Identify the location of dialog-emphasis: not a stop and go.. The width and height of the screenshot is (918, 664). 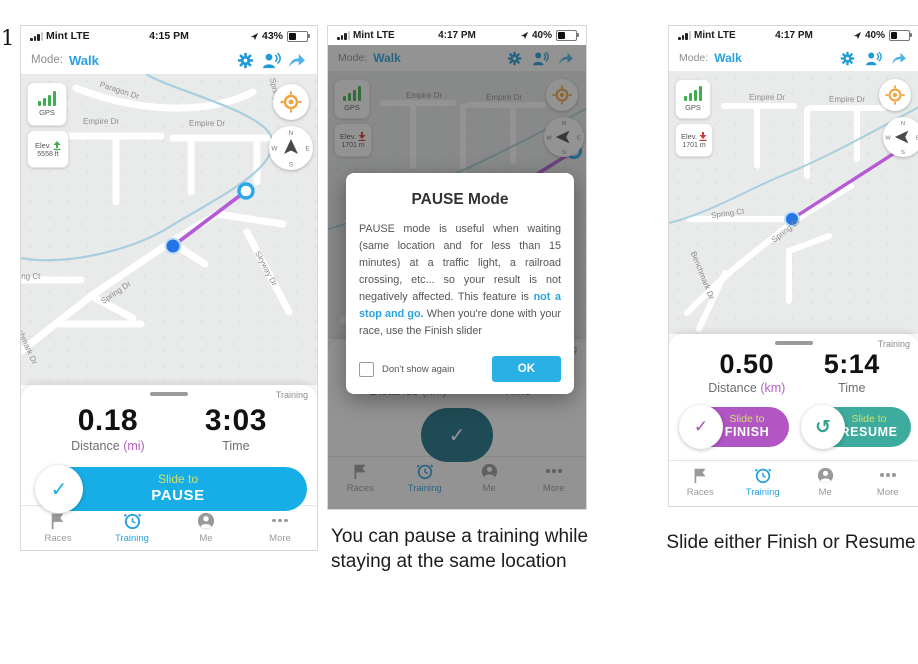
(460, 306).